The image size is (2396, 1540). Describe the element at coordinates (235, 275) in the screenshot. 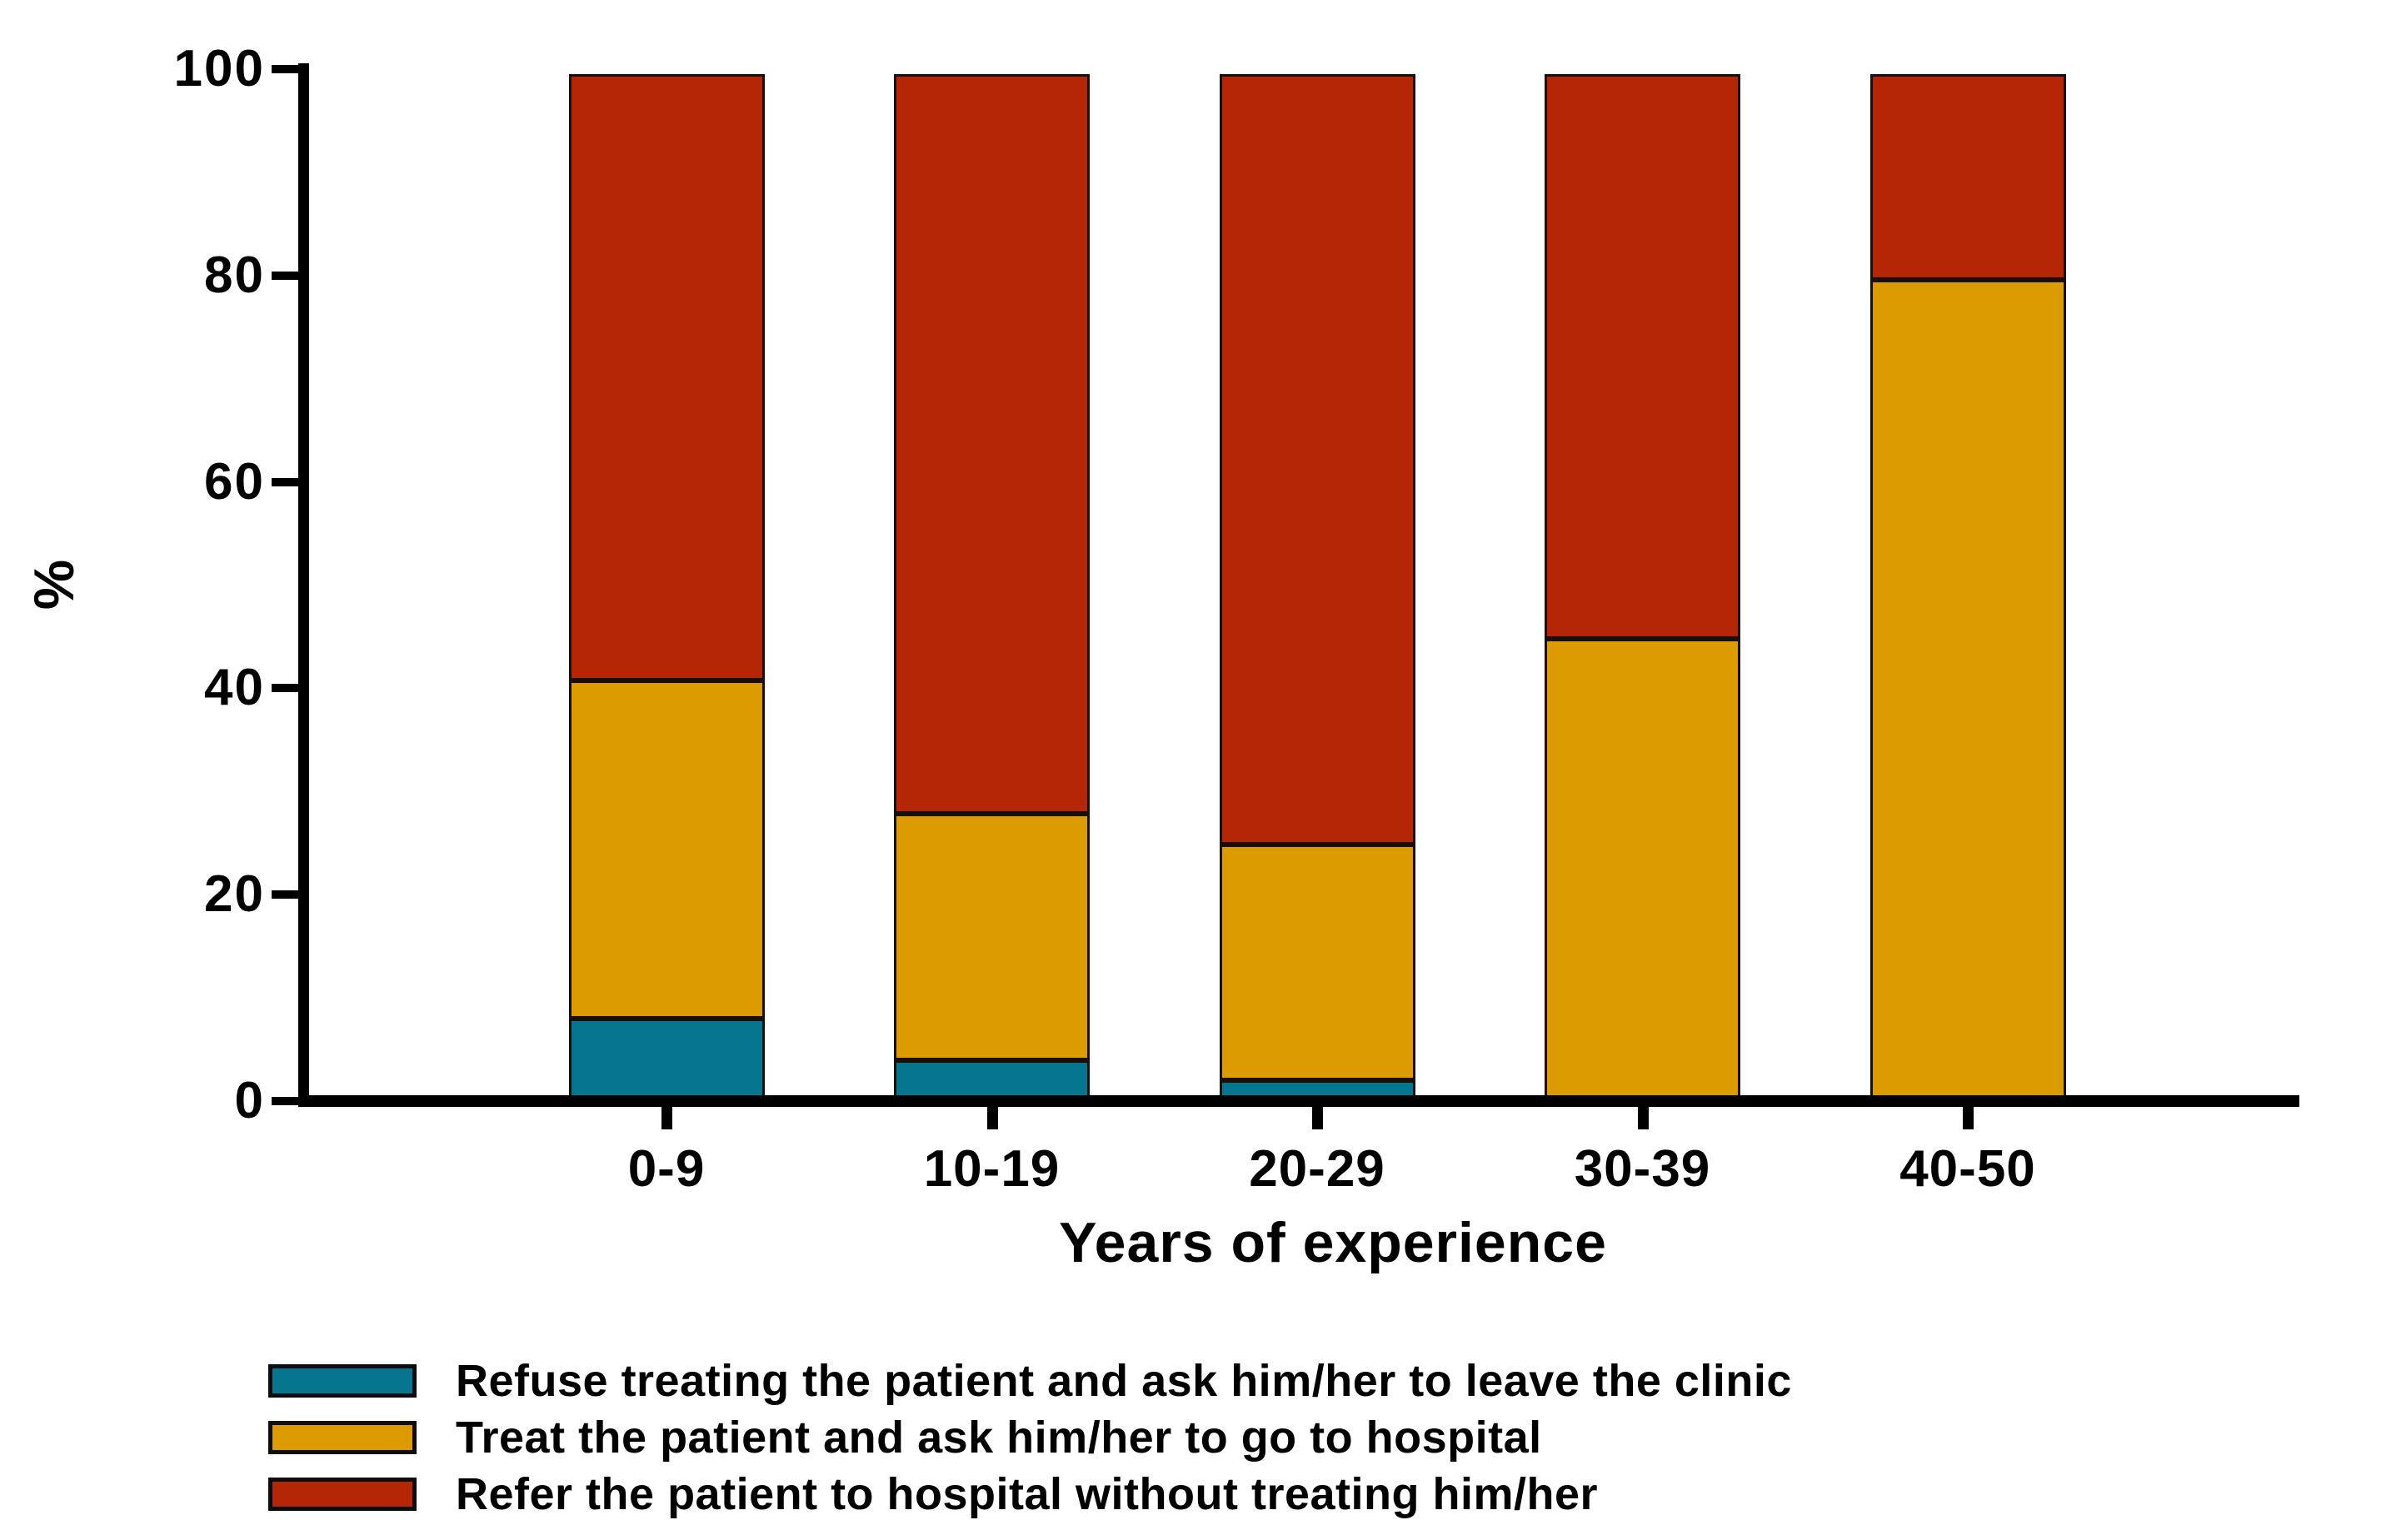

I see `y-tick-label: 80` at that location.